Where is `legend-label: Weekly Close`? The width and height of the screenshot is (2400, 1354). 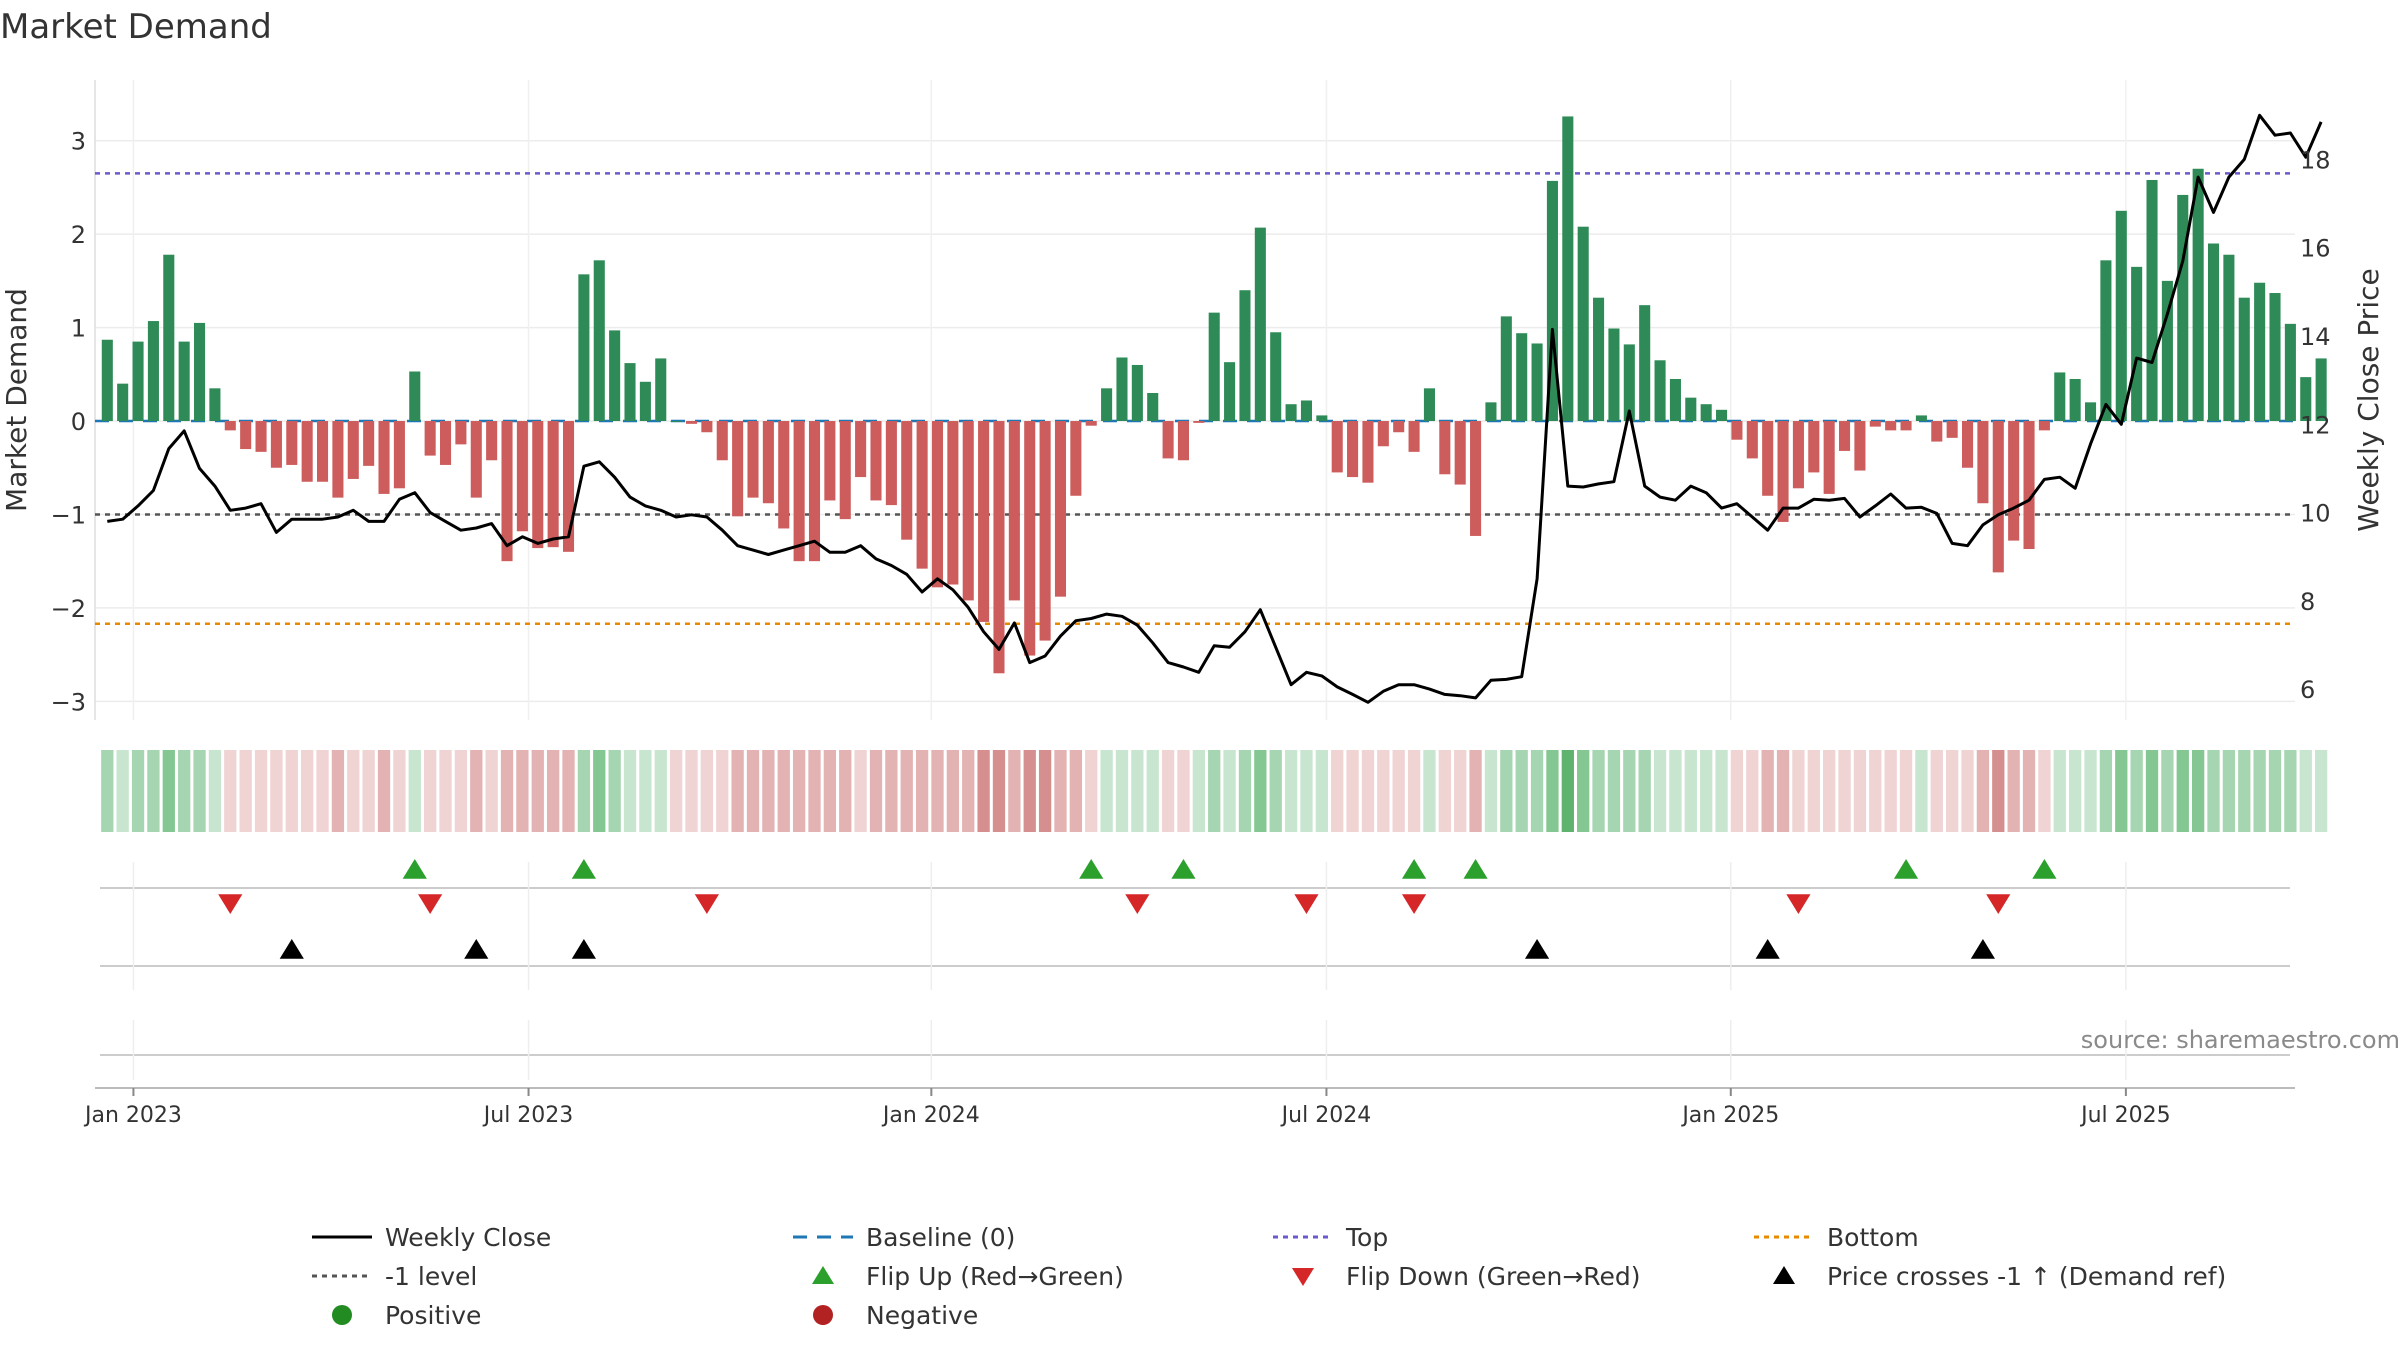 legend-label: Weekly Close is located at coordinates (468, 1237).